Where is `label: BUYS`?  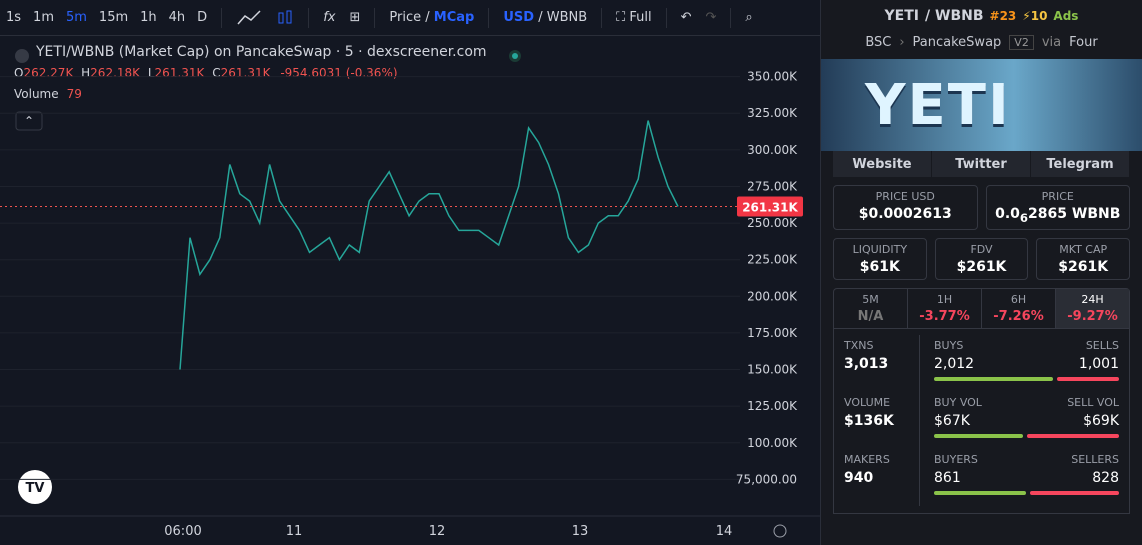
label: BUYS is located at coordinates (949, 345).